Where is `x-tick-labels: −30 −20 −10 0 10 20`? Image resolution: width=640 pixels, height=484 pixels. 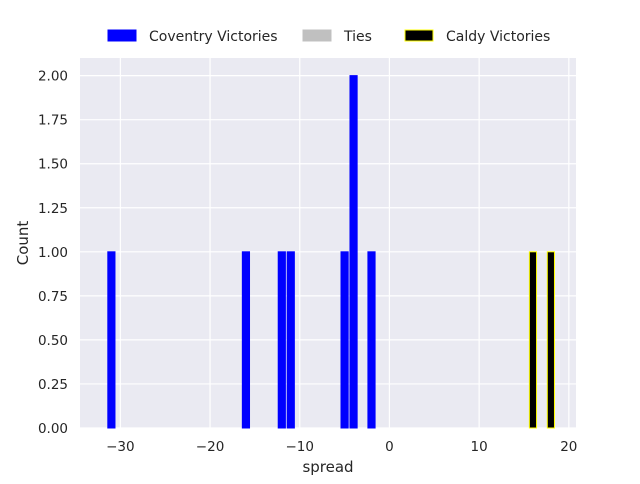
x-tick-labels: −30 −20 −10 0 10 20 is located at coordinates (341, 447).